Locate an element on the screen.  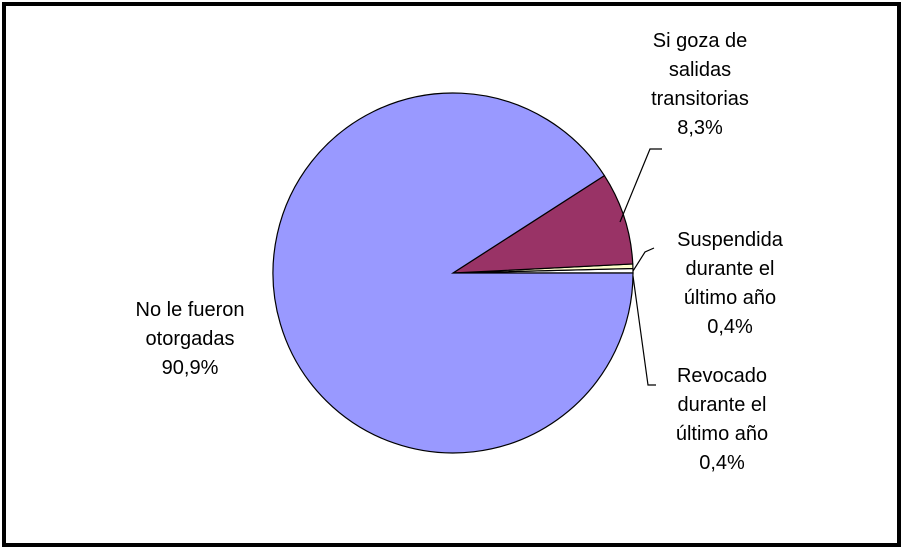
slice-label: No le fueron otorgadas is located at coordinates (190, 324).